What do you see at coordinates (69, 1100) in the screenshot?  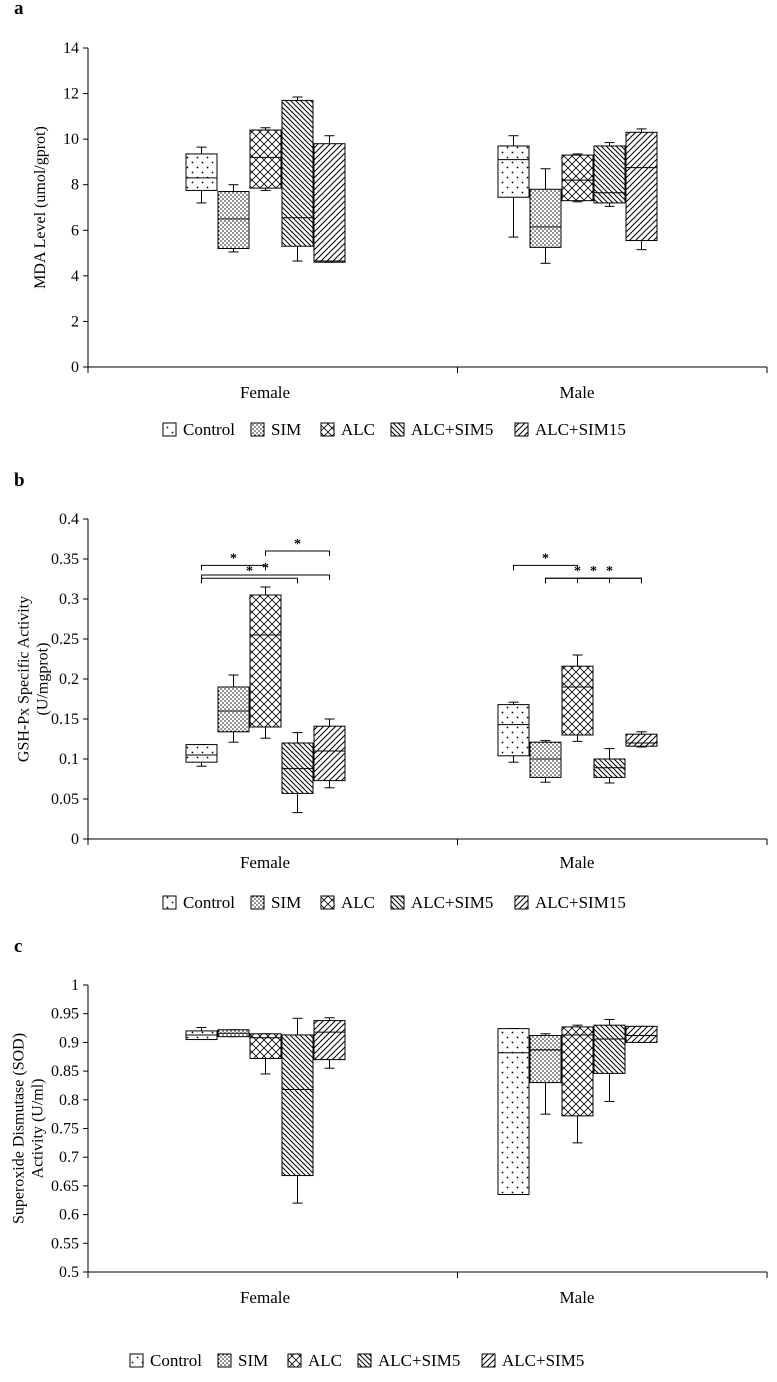 I see `y-tick-label: 0.8` at bounding box center [69, 1100].